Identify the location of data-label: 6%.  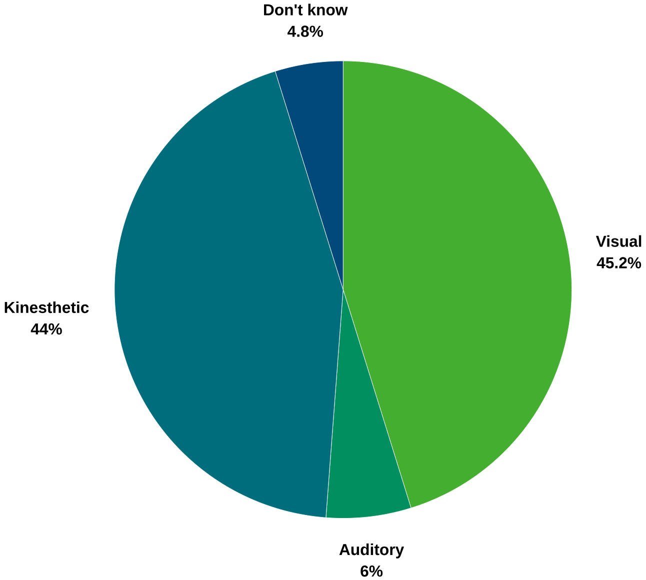
(371, 570).